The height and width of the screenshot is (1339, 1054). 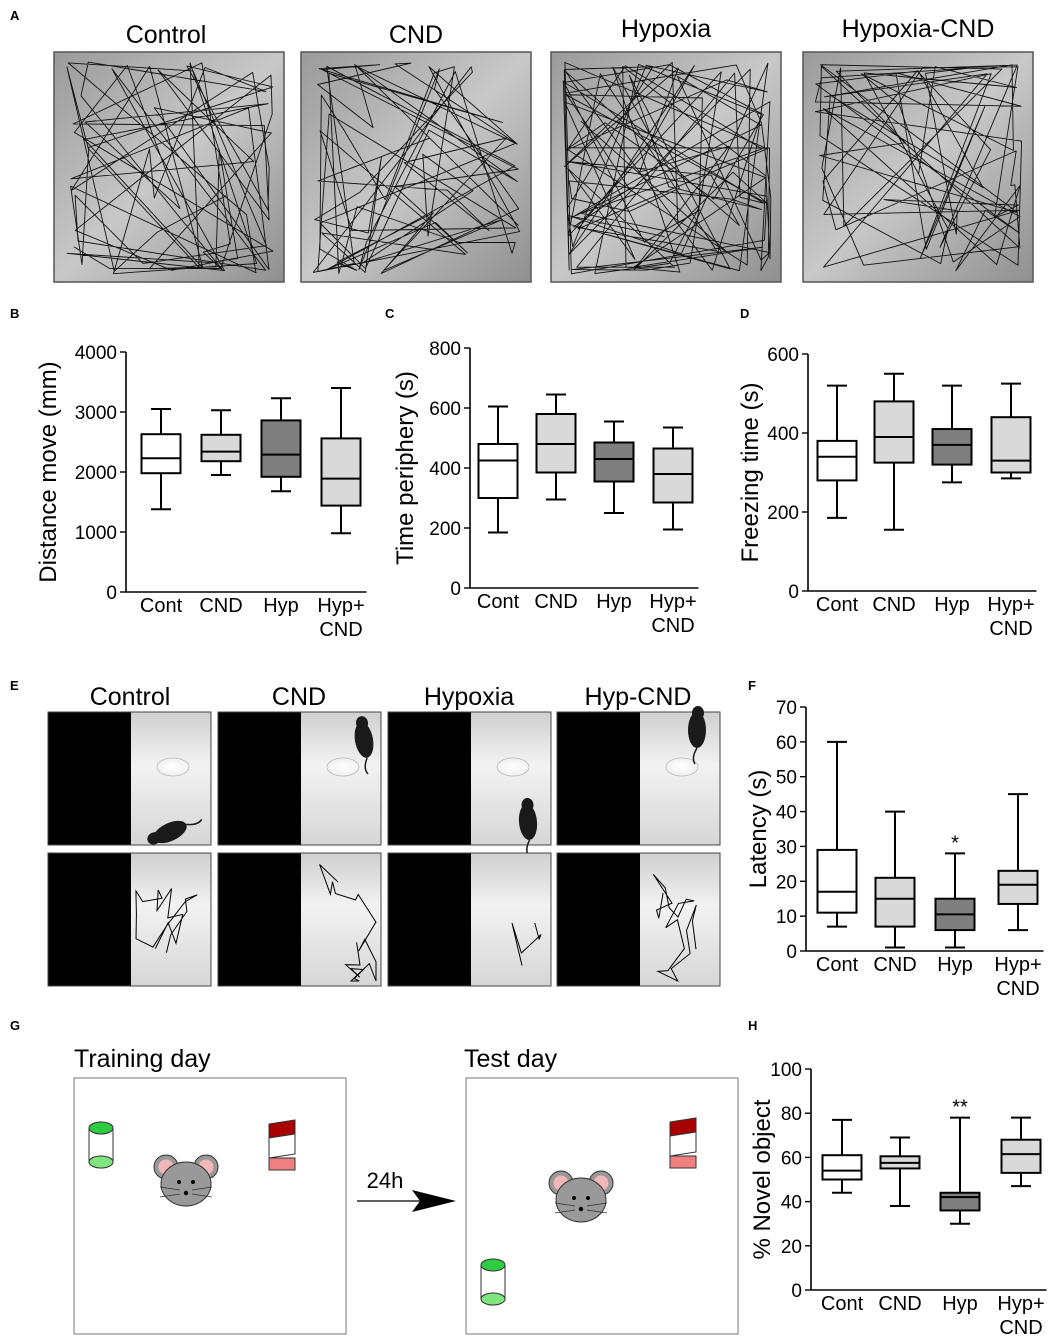 What do you see at coordinates (341, 919) in the screenshot?
I see `light-compartment` at bounding box center [341, 919].